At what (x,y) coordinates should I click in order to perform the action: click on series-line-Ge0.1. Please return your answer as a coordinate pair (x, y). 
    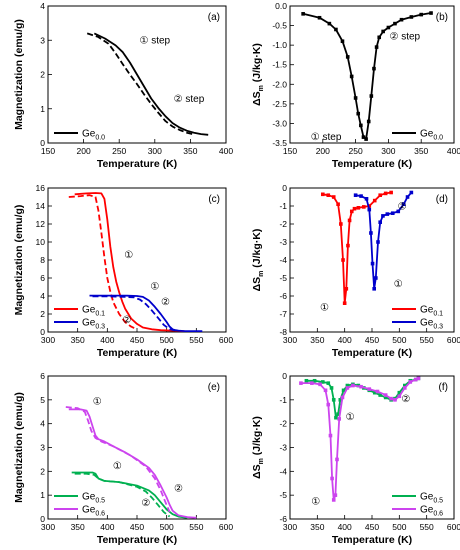
    Looking at the image, I should click on (129, 262).